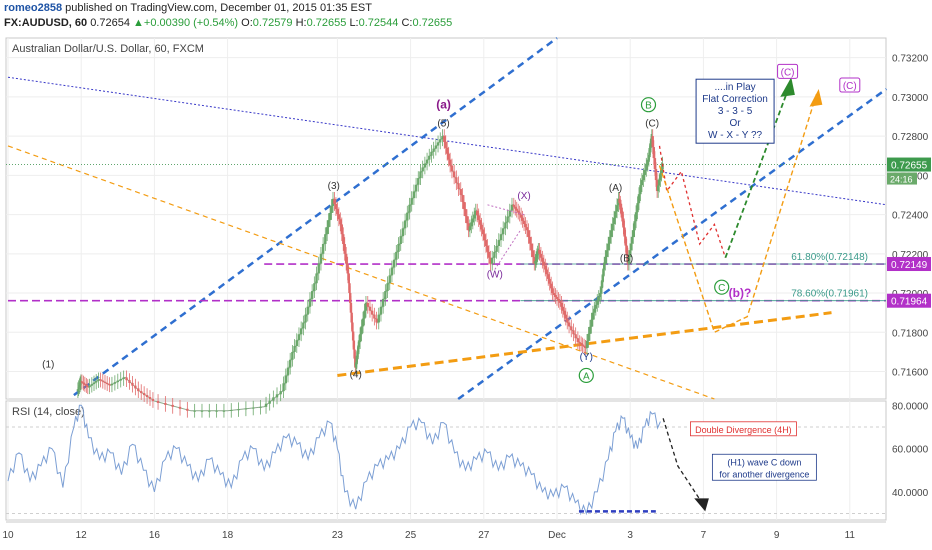 This screenshot has width=932, height=550. What do you see at coordinates (764, 467) in the screenshot?
I see `annotation-box` at bounding box center [764, 467].